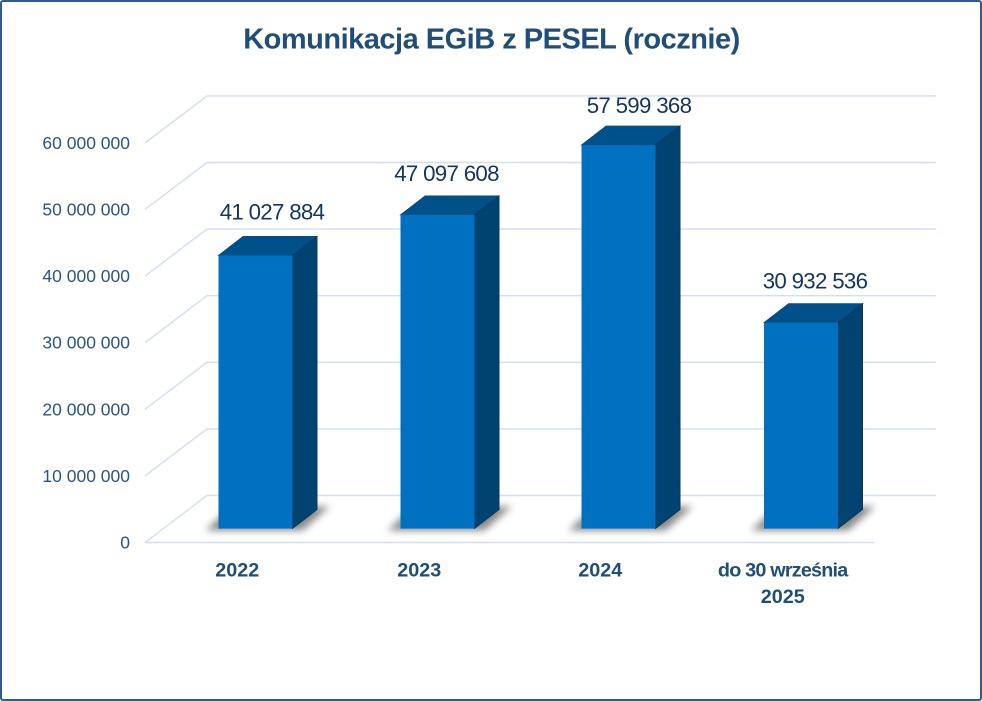 Image resolution: width=982 pixels, height=701 pixels. I want to click on svg-text: 2024, so click(600, 571).